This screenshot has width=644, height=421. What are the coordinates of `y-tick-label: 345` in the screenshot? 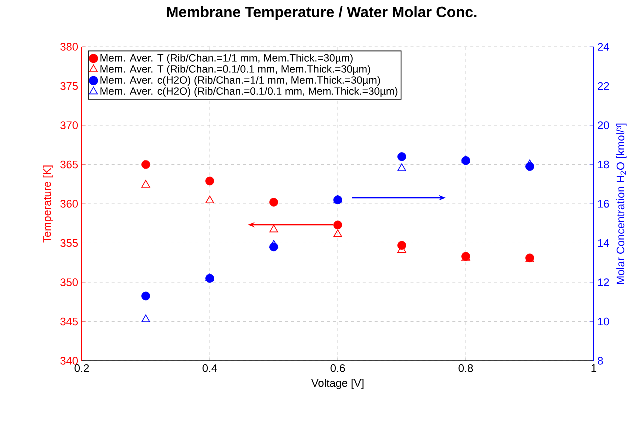 It's located at (69, 322).